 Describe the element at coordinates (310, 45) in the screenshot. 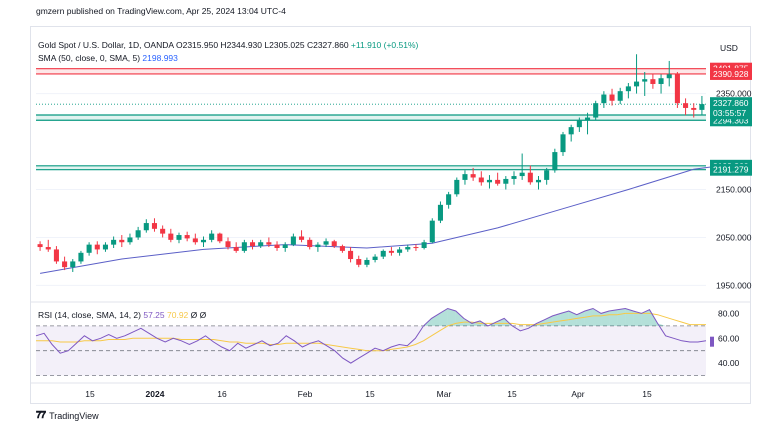

I see `close-label: C` at that location.